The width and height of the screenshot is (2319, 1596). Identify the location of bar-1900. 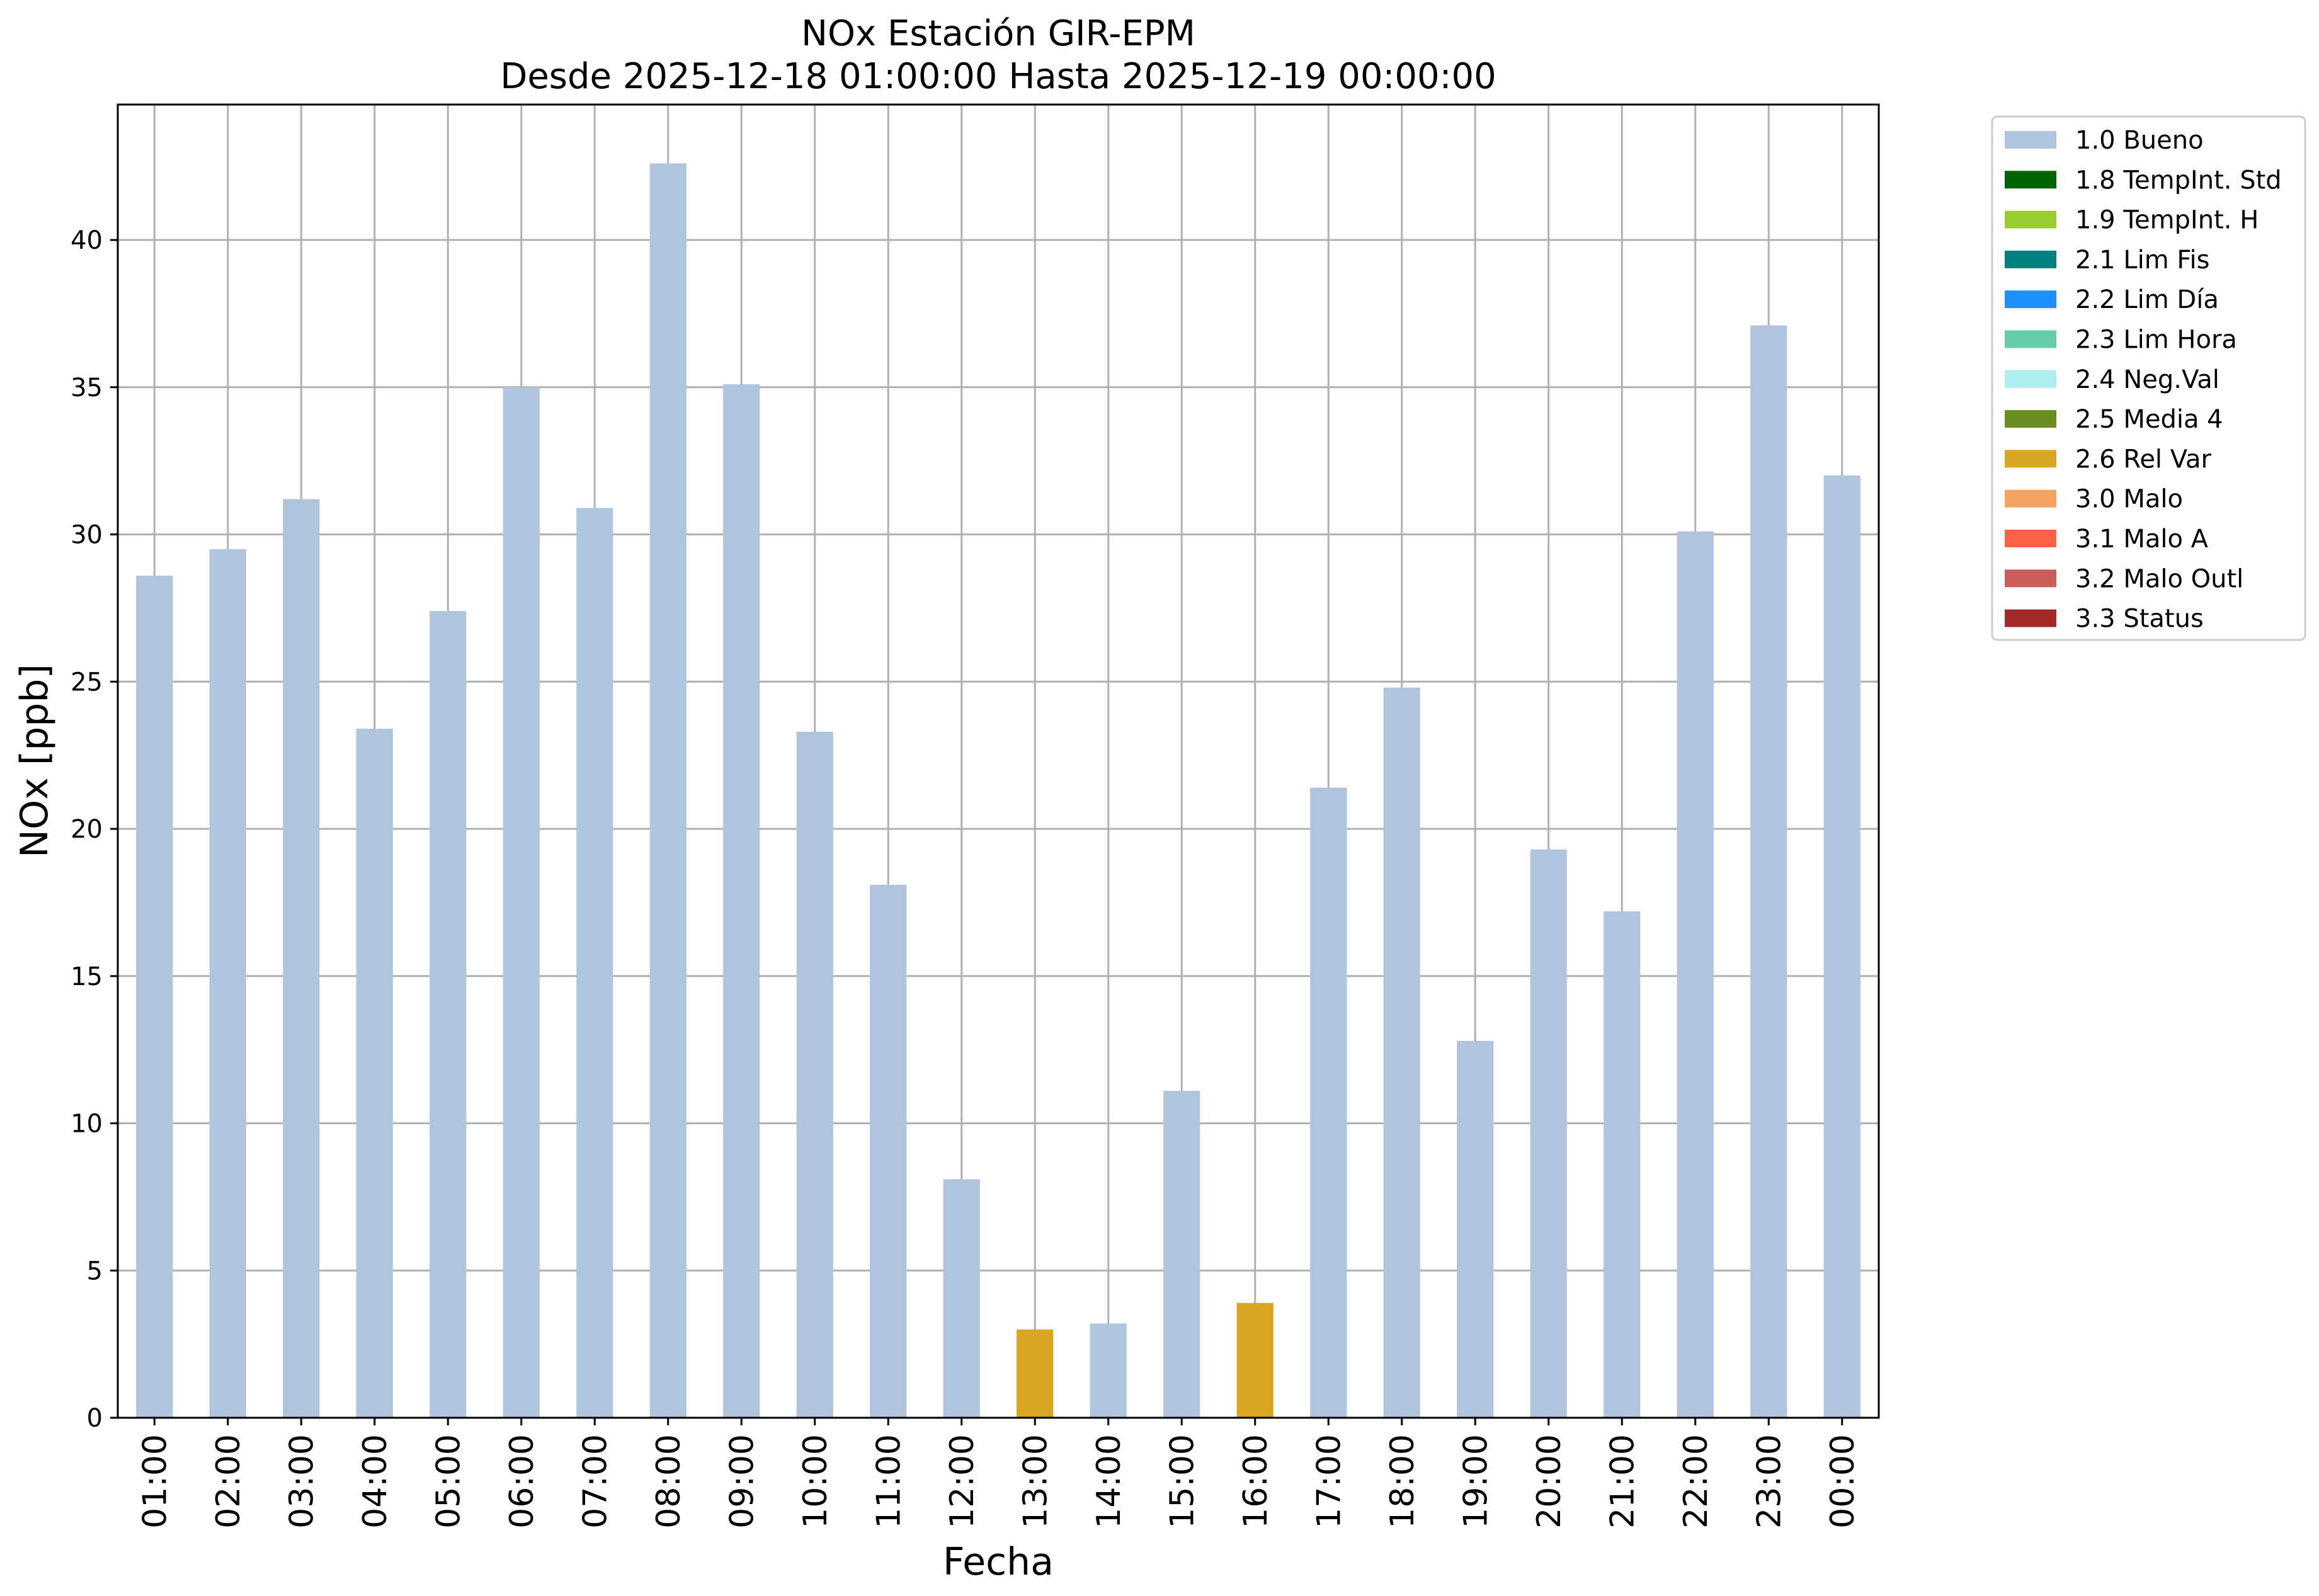
(1475, 1229).